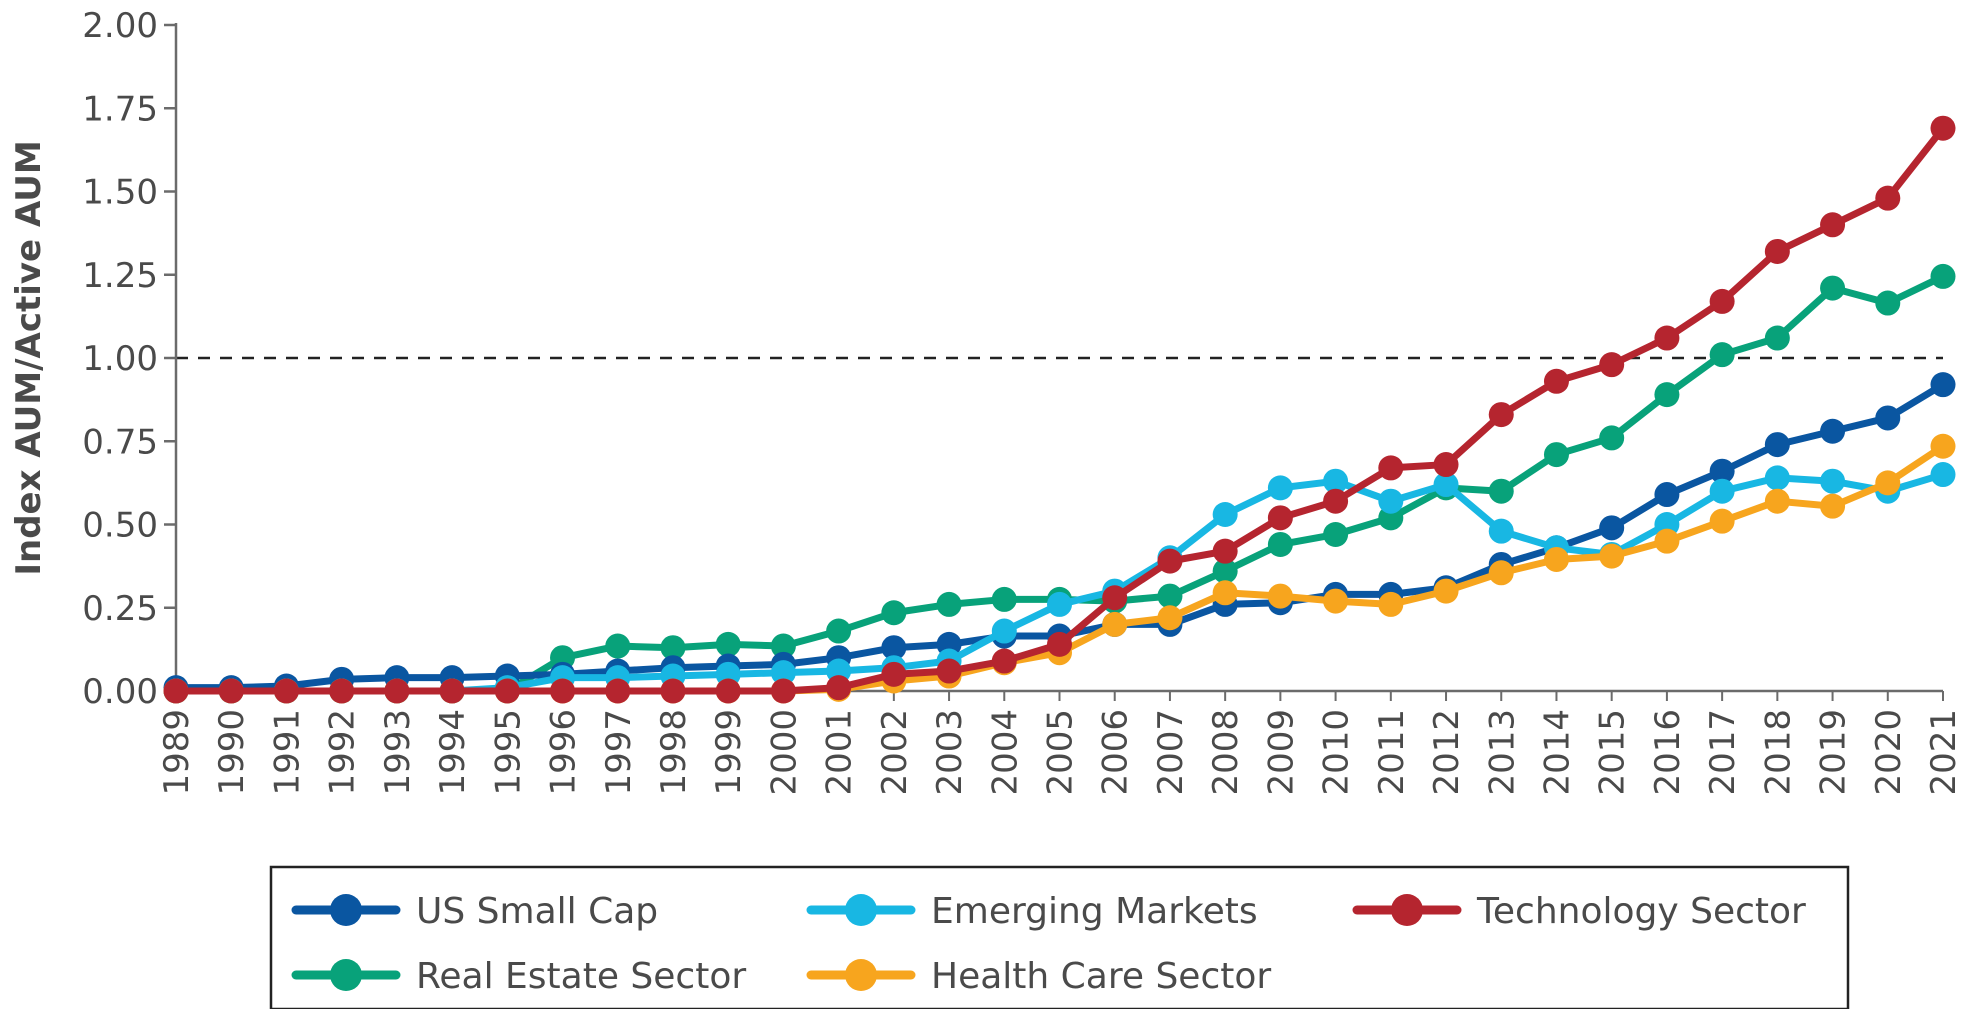  I want to click on legend-item: Health Care Sector, so click(1038, 976).